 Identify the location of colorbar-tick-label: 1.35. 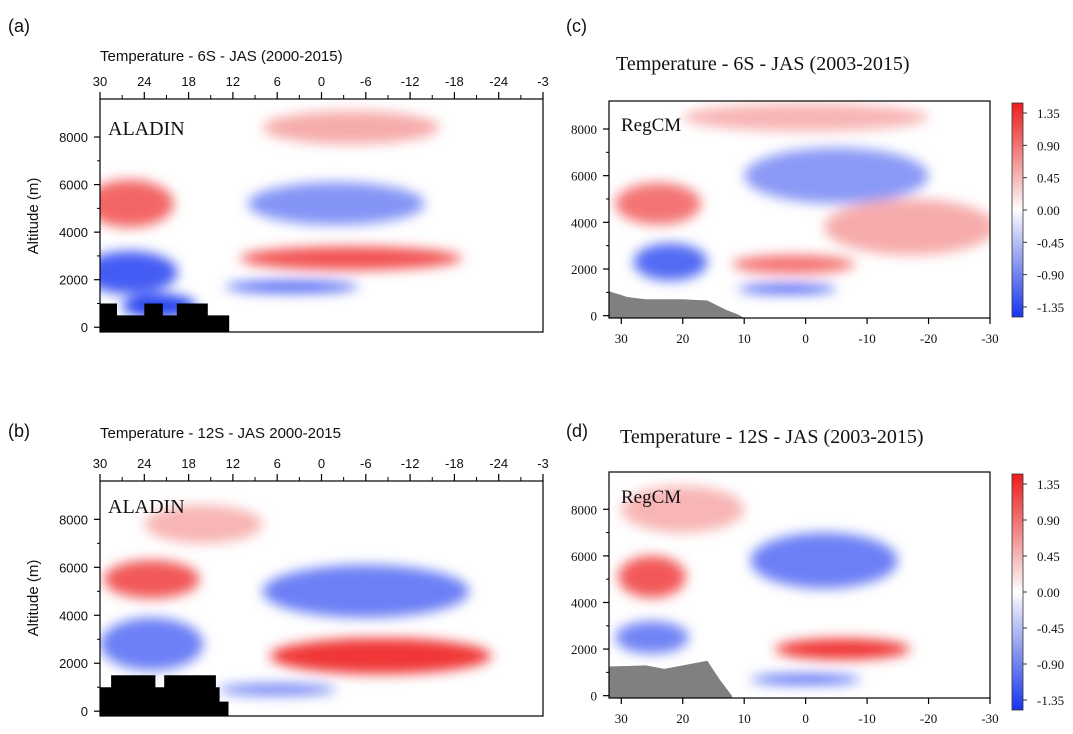
(1048, 484).